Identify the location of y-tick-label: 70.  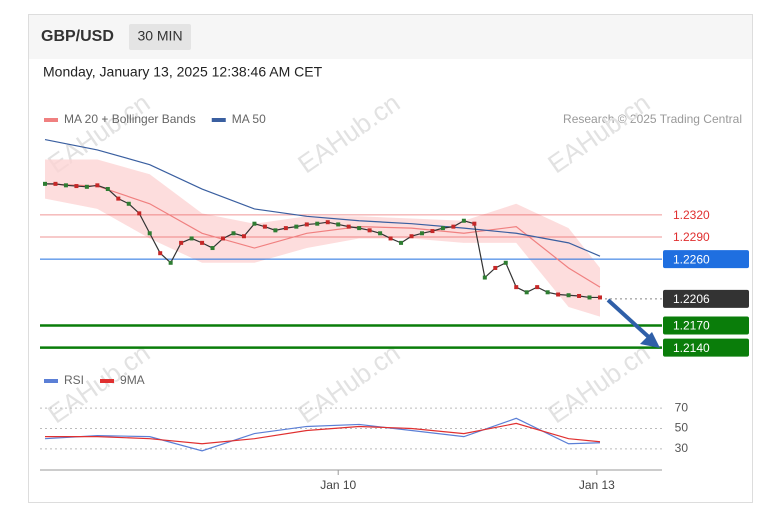
(682, 407).